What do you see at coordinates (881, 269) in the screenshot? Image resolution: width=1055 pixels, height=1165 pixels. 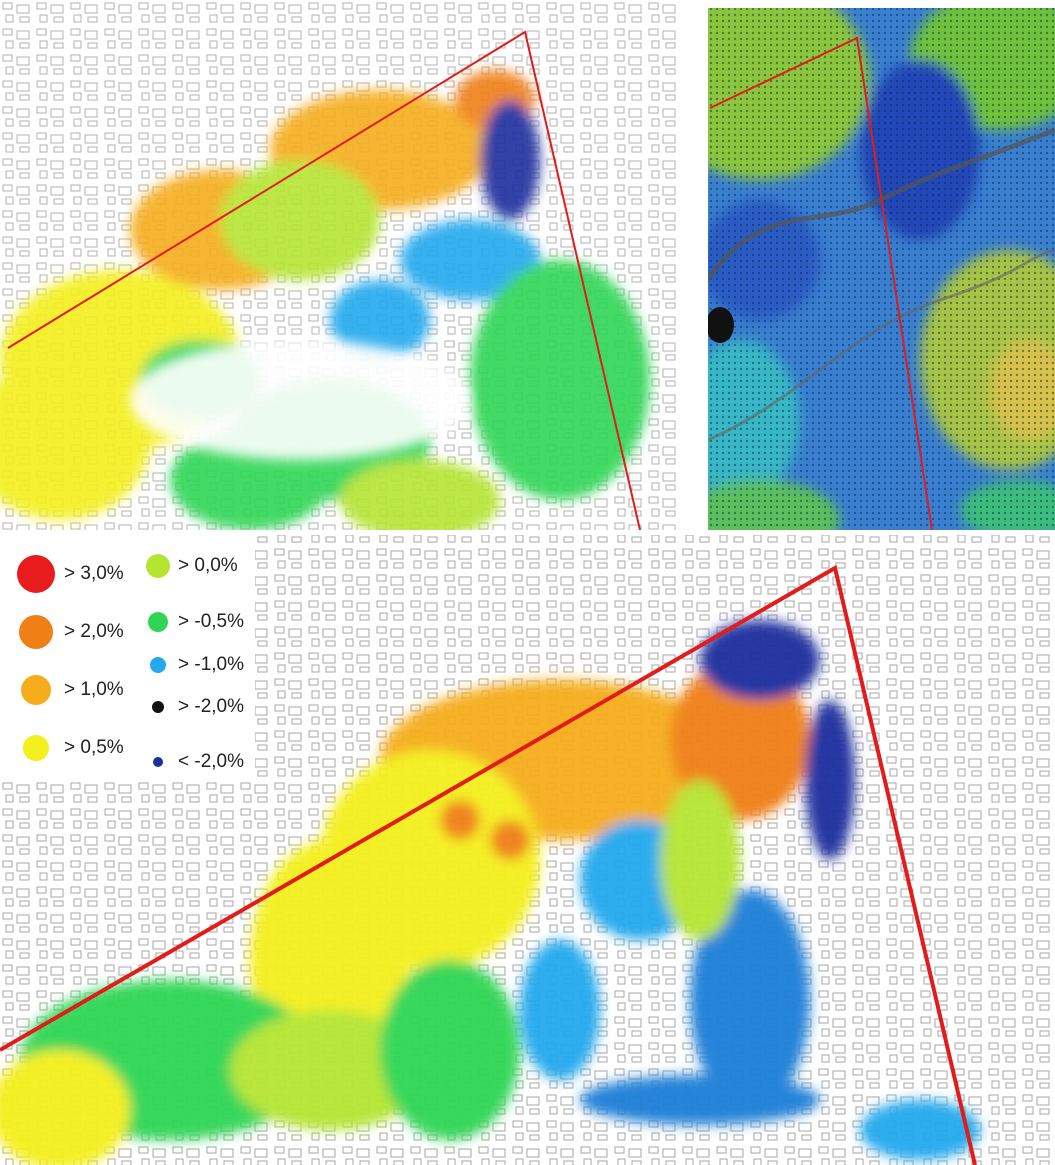 I see `top-right-raster` at bounding box center [881, 269].